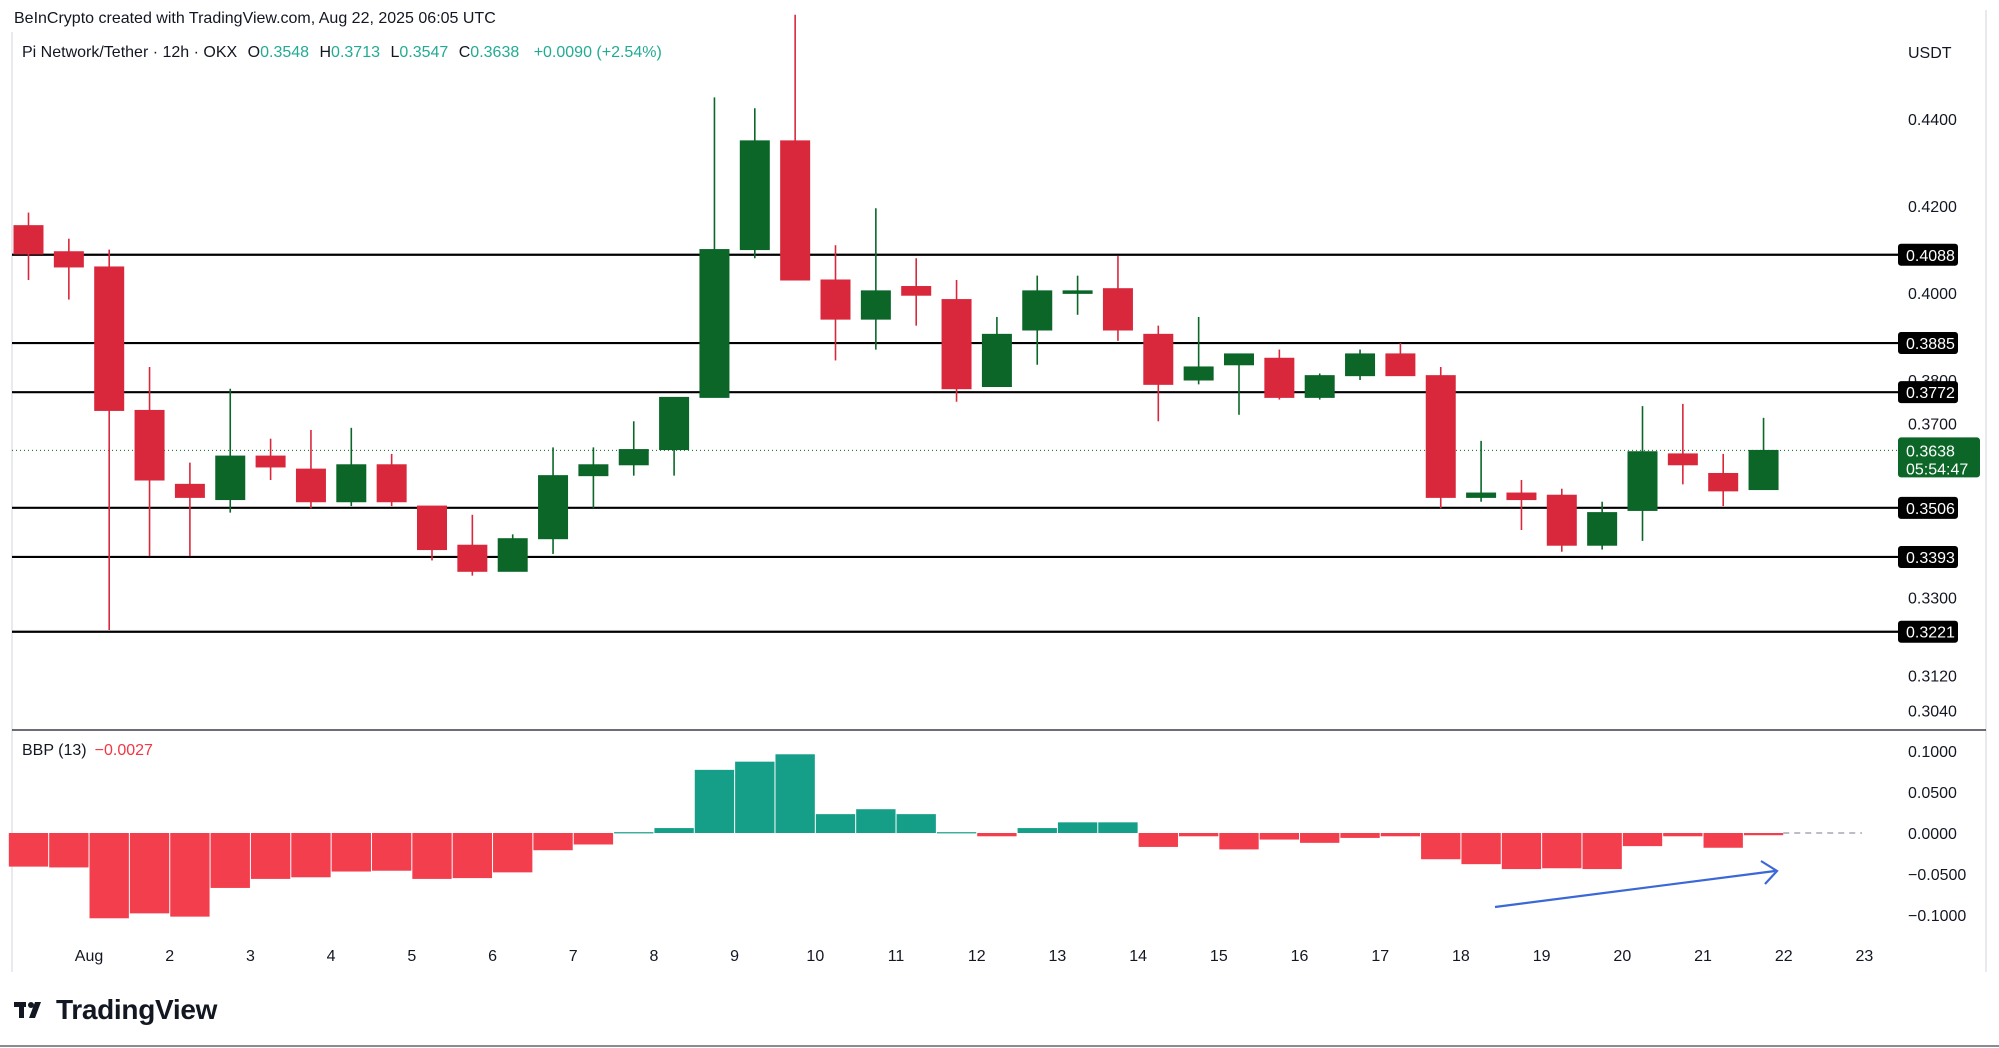 Image resolution: width=1999 pixels, height=1048 pixels. What do you see at coordinates (1219, 956) in the screenshot?
I see `x-axis-tick: 15` at bounding box center [1219, 956].